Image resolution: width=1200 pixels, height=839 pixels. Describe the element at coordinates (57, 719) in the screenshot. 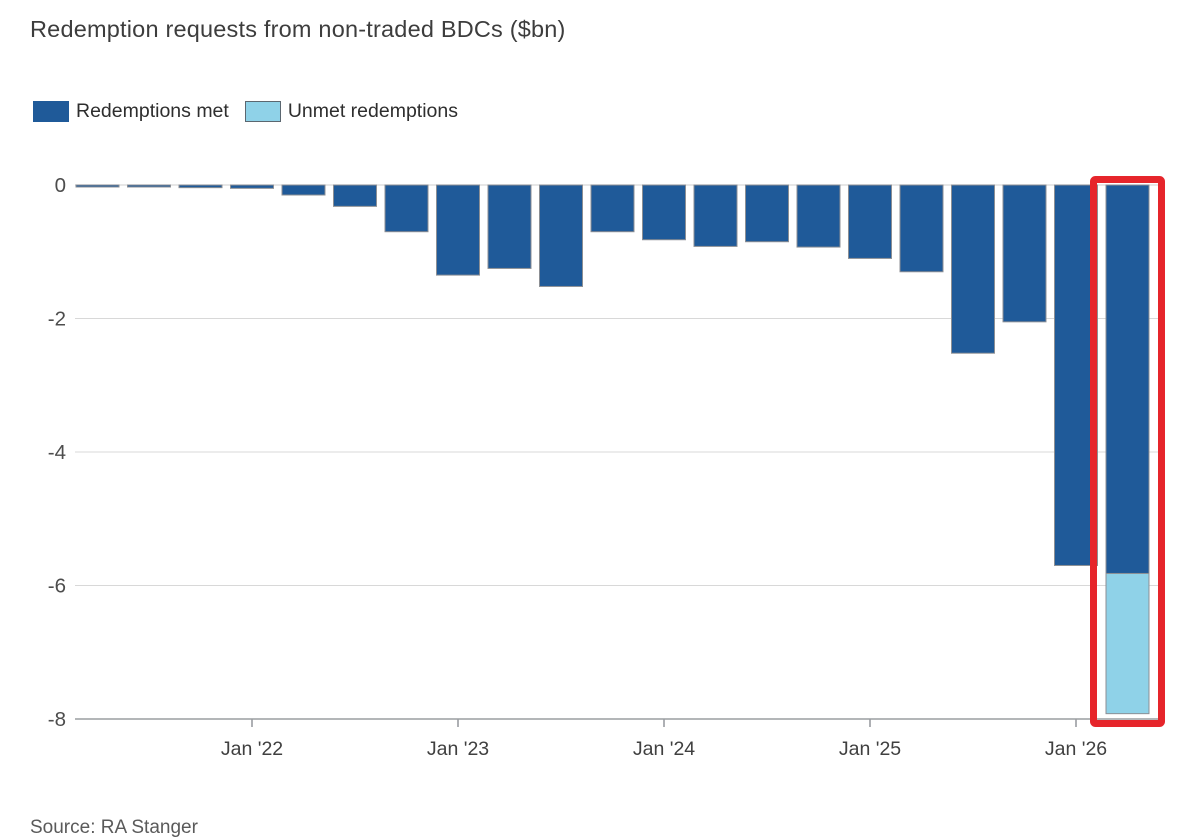

I see `y-tick-label--8: -8` at that location.